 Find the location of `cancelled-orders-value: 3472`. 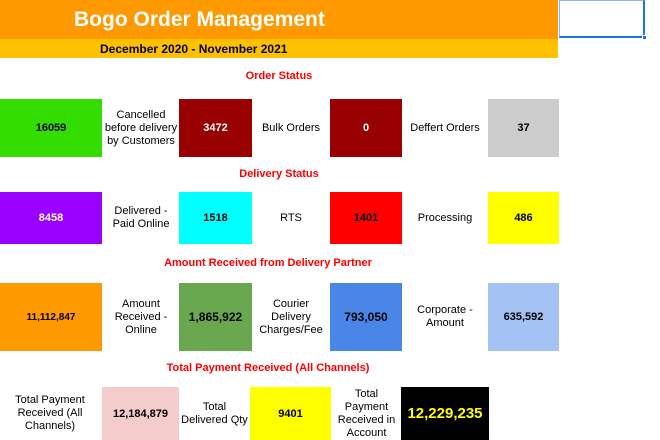

cancelled-orders-value: 3472 is located at coordinates (215, 128).